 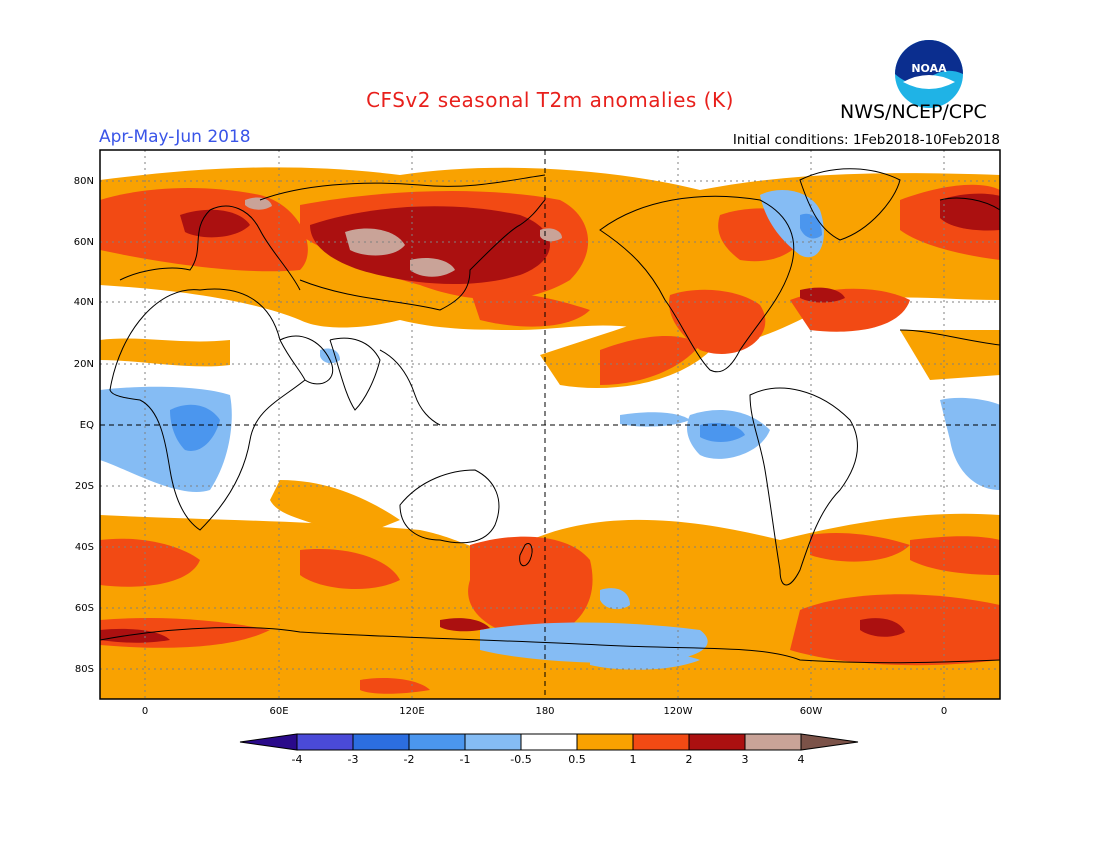 What do you see at coordinates (84, 608) in the screenshot?
I see `lat-label: 60S` at bounding box center [84, 608].